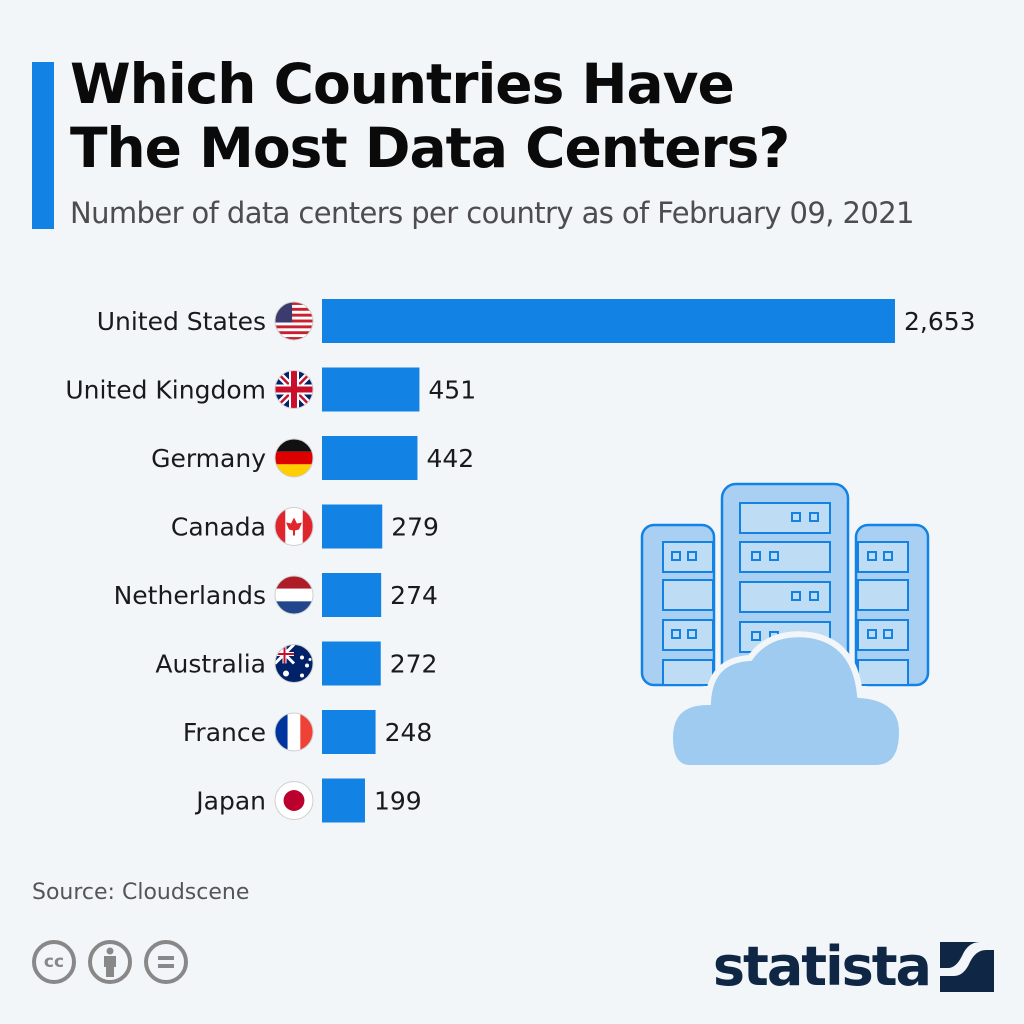 This screenshot has width=1024, height=1024. What do you see at coordinates (270, 389) in the screenshot?
I see `bar-row: United Kingdom 451` at bounding box center [270, 389].